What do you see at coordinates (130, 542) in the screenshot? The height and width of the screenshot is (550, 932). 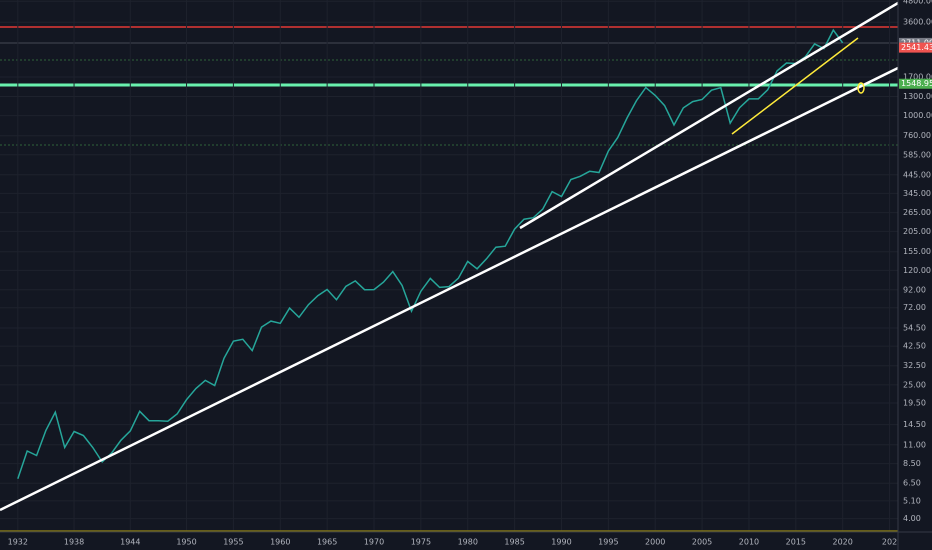 I see `x-tick-label: 1944` at bounding box center [130, 542].